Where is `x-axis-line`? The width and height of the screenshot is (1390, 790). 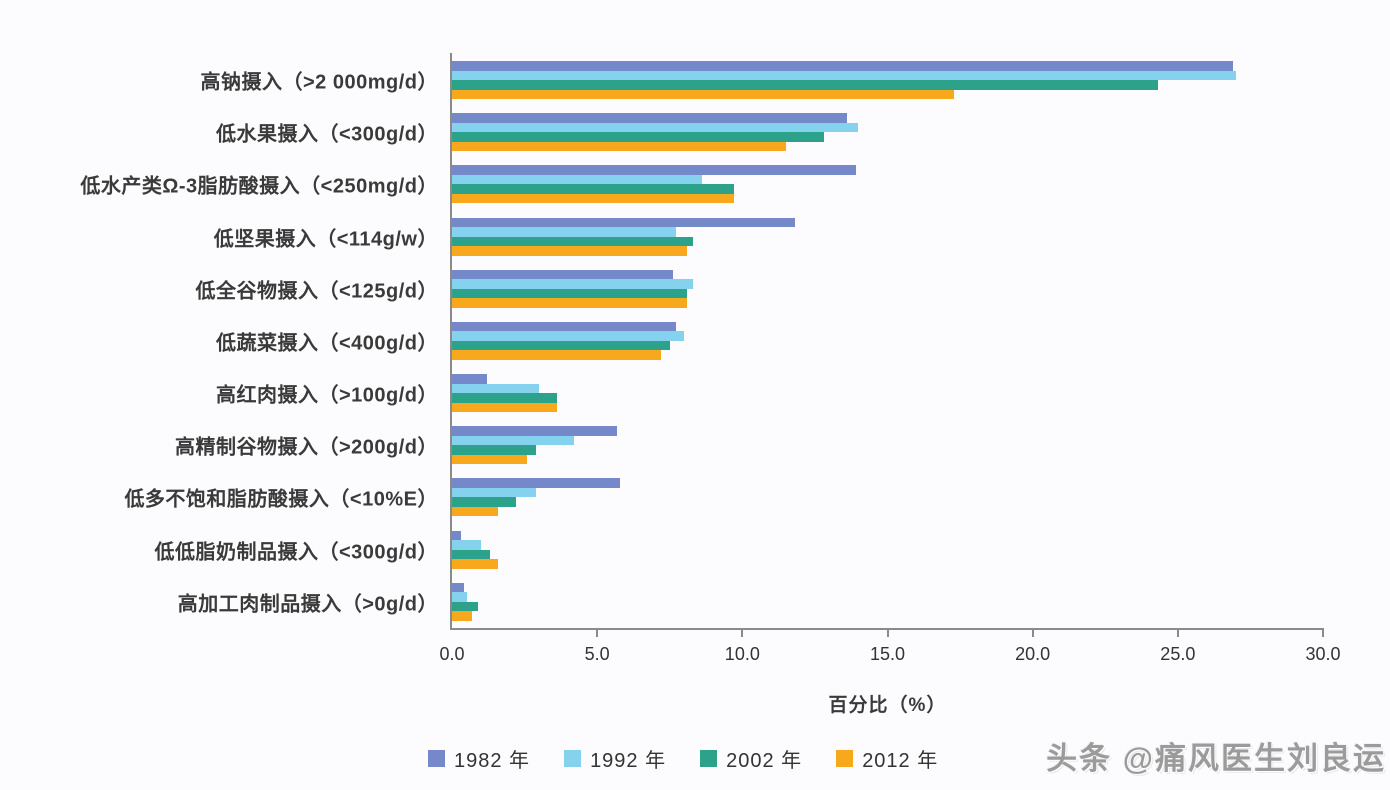
x-axis-line is located at coordinates (887, 629).